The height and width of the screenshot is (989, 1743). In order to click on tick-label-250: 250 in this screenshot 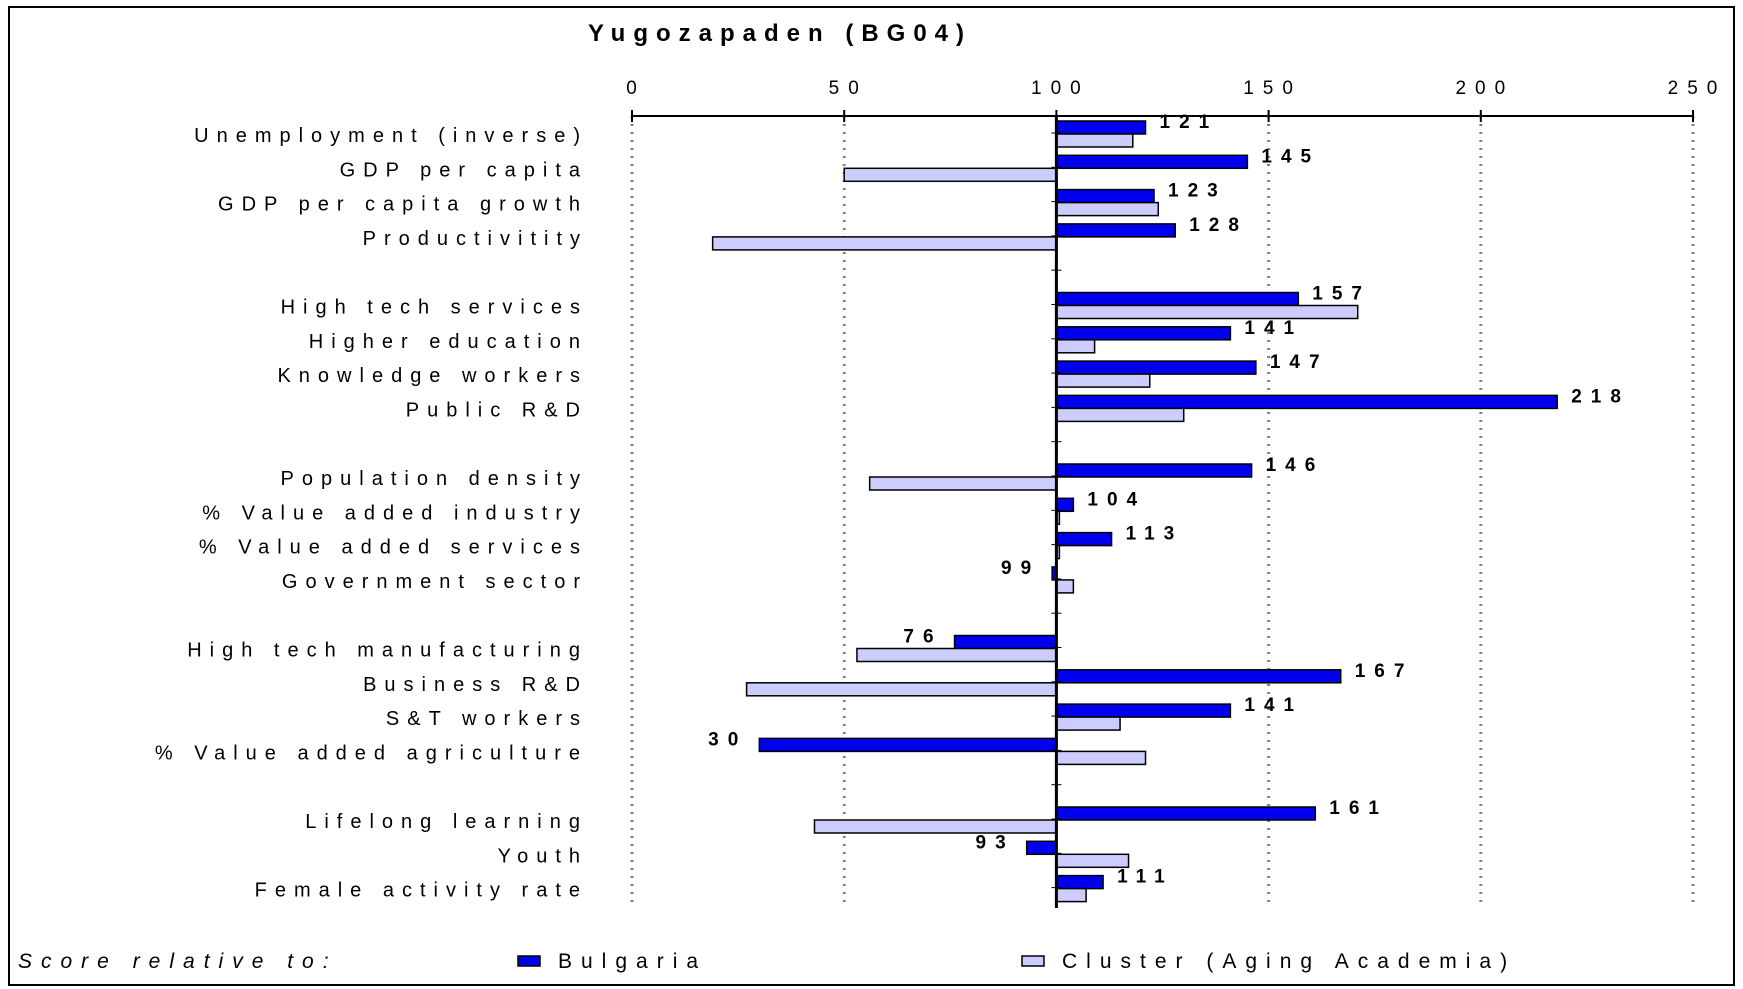, I will do `click(1697, 88)`.